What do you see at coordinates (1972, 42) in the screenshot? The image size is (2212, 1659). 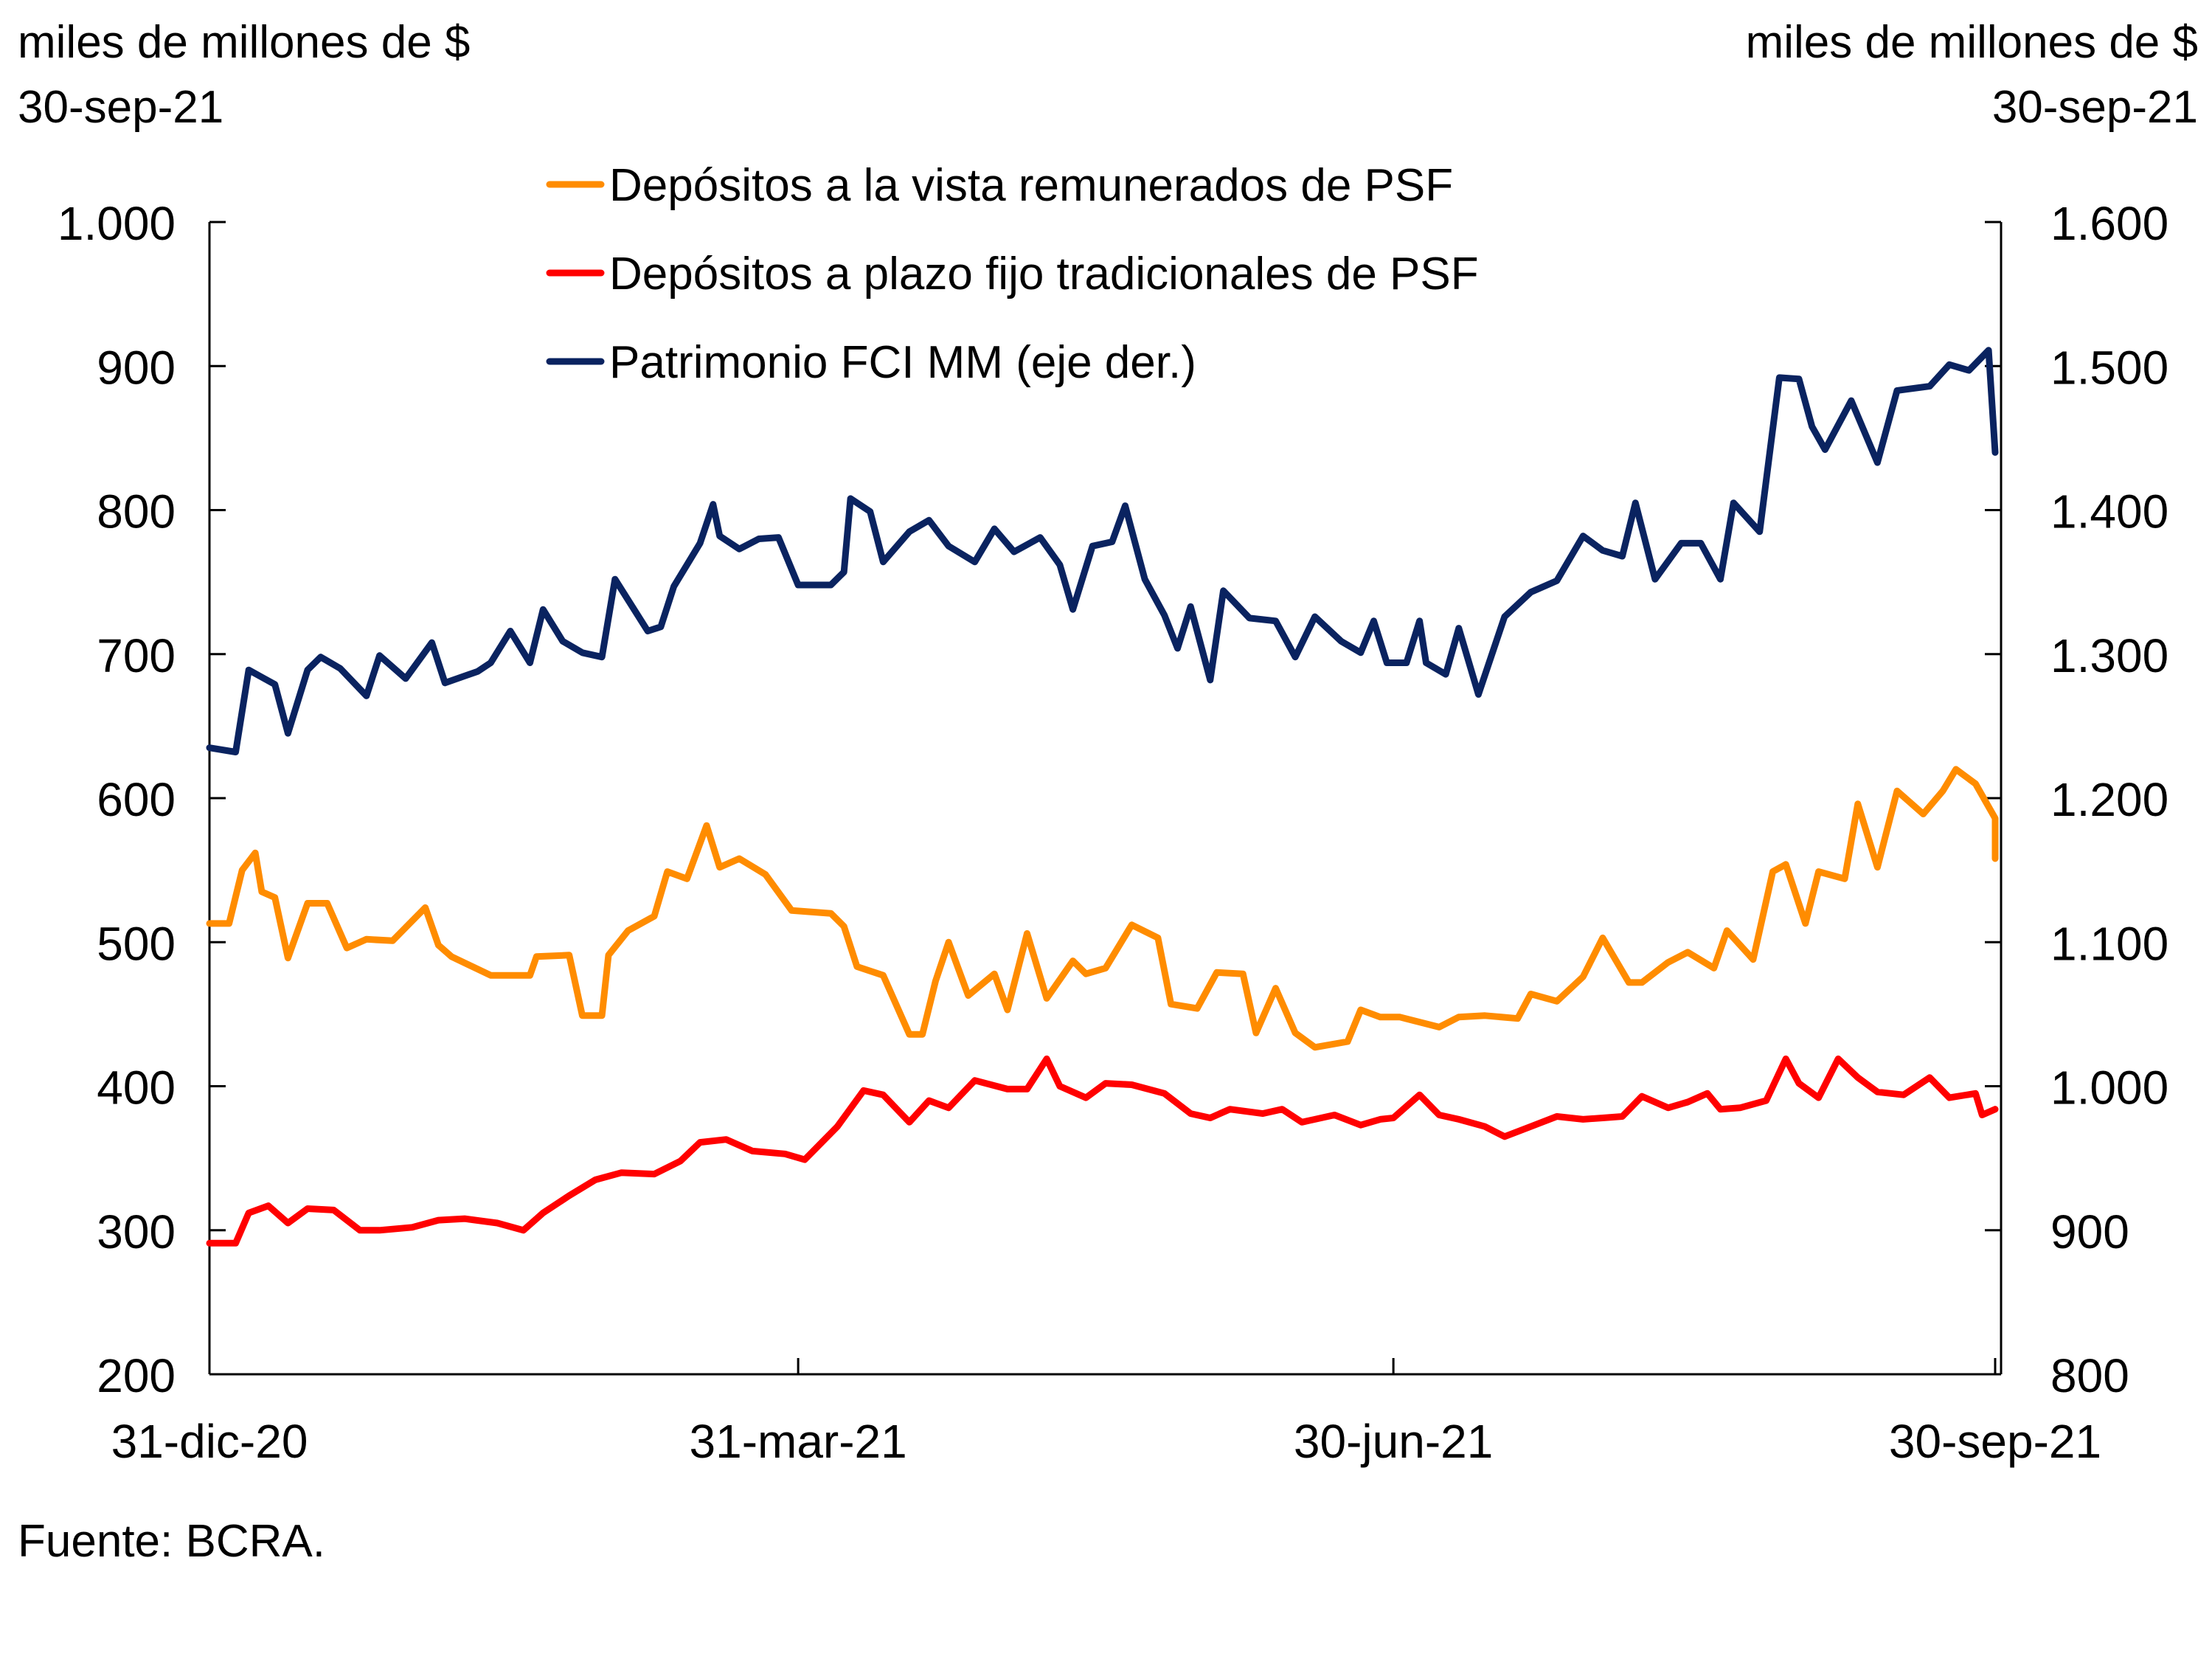 I see `right-axis-unit-label: miles de millones de $` at bounding box center [1972, 42].